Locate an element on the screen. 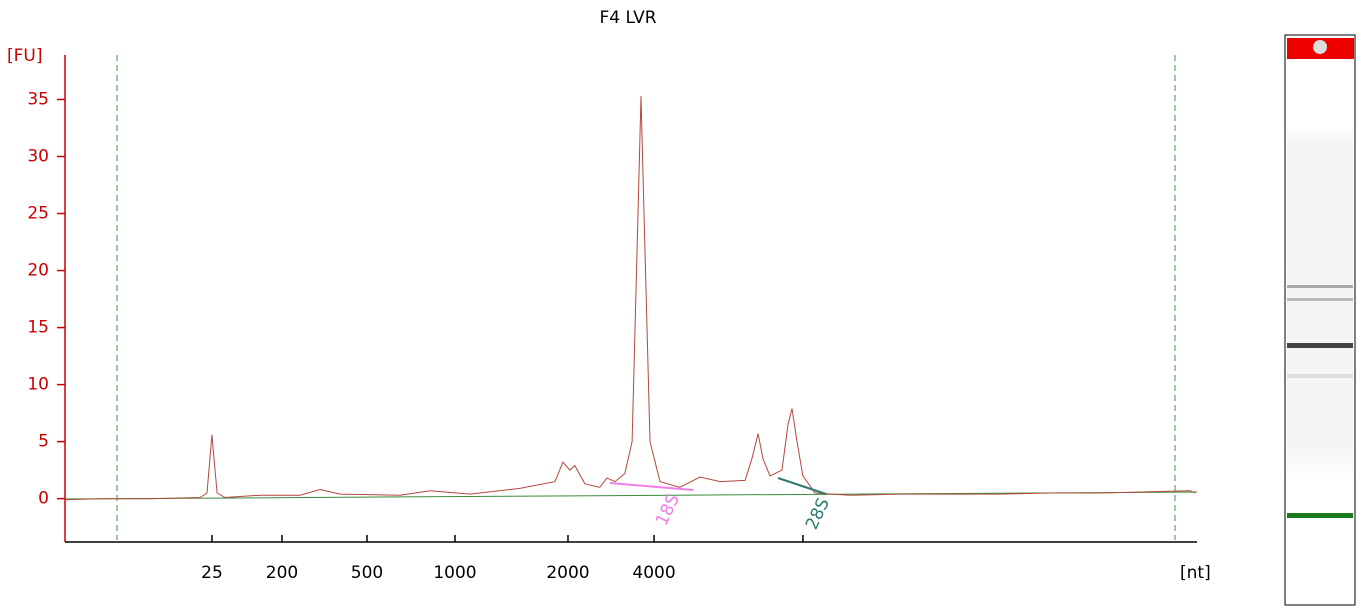  x-tick-label: 2000 is located at coordinates (567, 573).